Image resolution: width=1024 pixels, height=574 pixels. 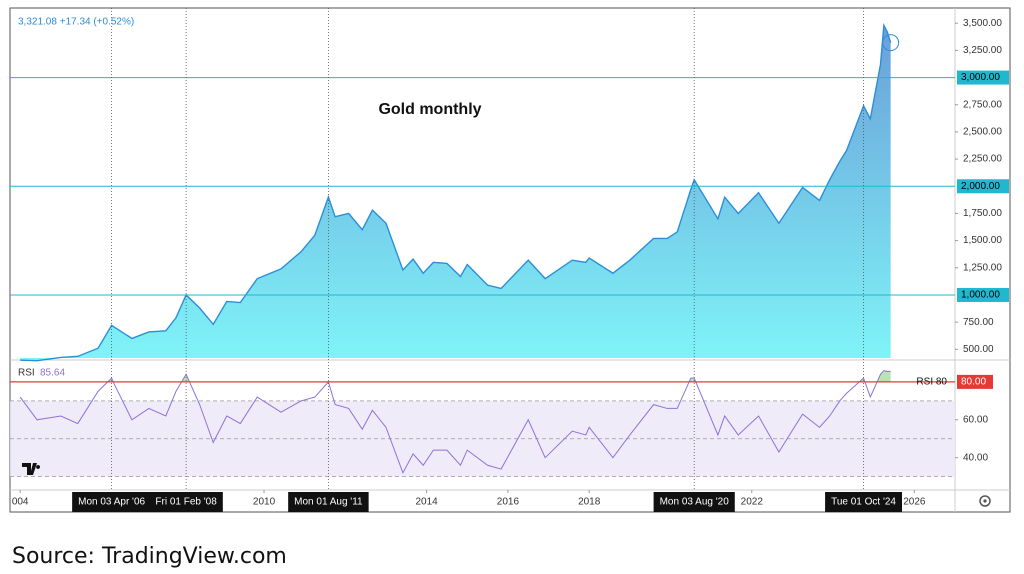 I want to click on y-tick-label: 3,250.00, so click(x=982, y=50).